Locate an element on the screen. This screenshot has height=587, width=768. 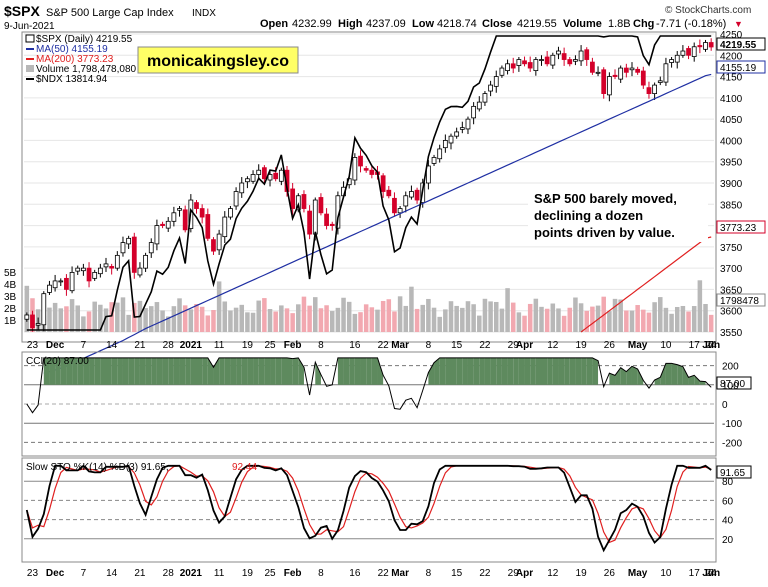
volume-tick-label: 3B is located at coordinates (10, 297).